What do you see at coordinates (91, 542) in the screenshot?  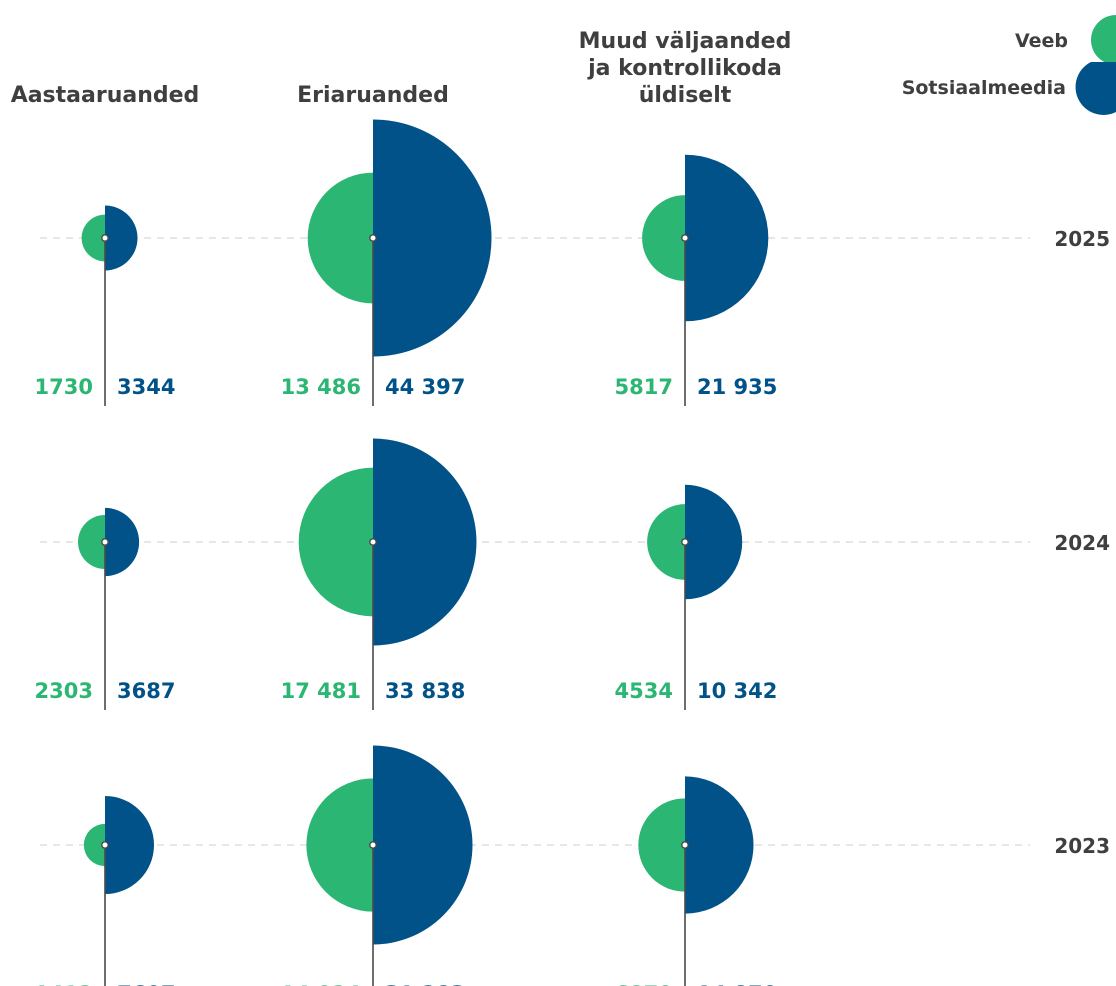 I see `veeb-semicircle-aastaaruanded-2024` at bounding box center [91, 542].